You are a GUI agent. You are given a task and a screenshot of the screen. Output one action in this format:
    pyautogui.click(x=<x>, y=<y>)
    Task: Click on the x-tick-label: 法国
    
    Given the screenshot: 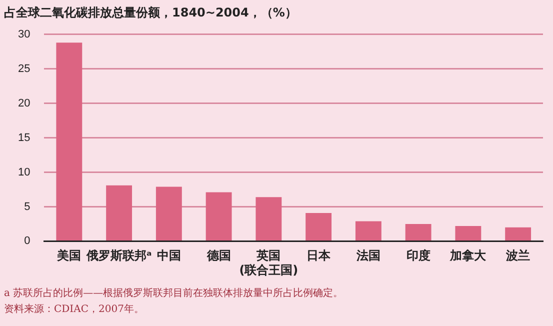 What is the action you would take?
    pyautogui.click(x=367, y=255)
    